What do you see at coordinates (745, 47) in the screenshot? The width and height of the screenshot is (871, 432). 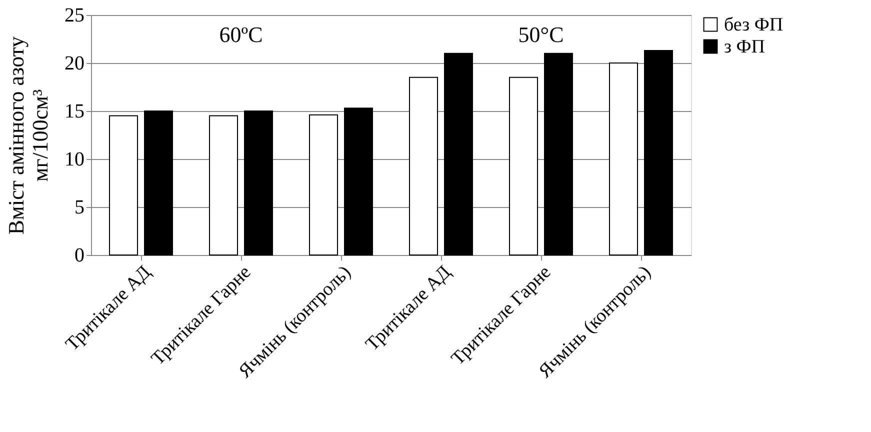 I see `legend-label: з ФП` at bounding box center [745, 47].